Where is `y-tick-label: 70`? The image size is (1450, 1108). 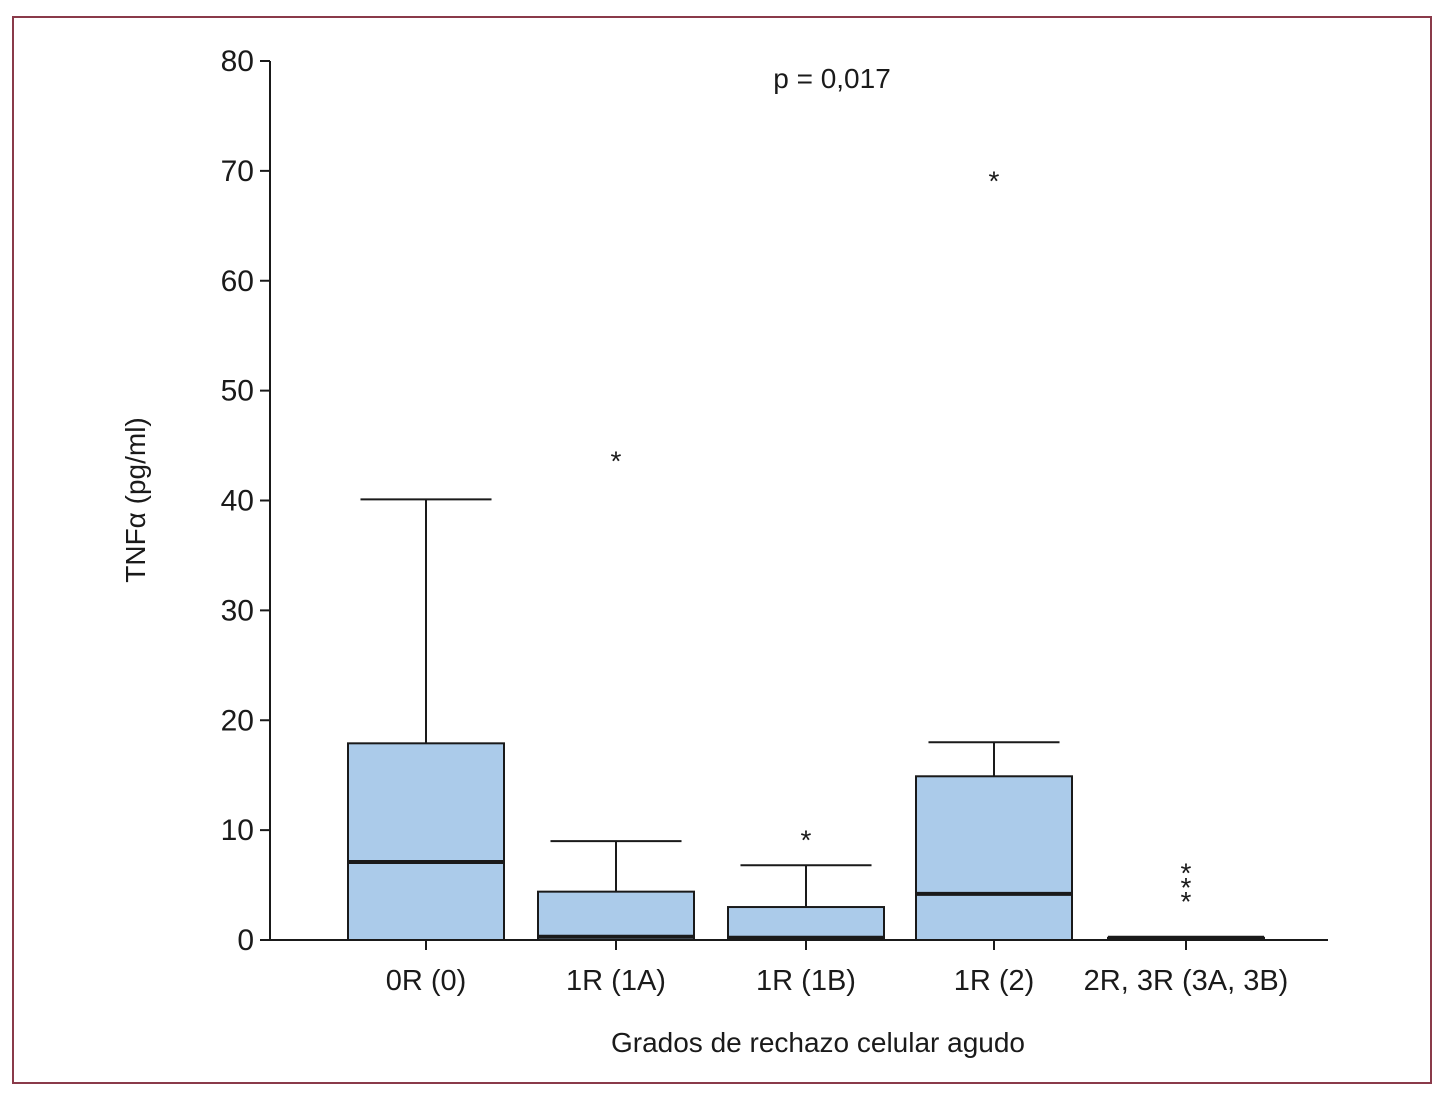
y-tick-label: 70 is located at coordinates (237, 171).